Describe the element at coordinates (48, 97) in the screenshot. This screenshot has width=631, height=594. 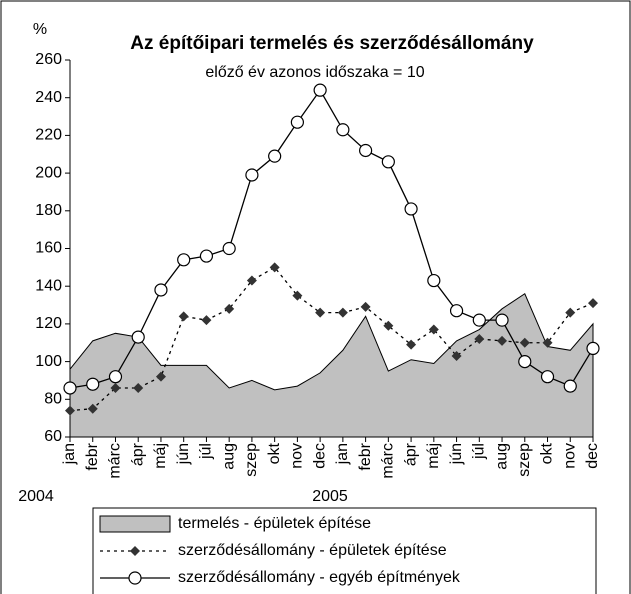
I see `y-tick-label: 240` at that location.